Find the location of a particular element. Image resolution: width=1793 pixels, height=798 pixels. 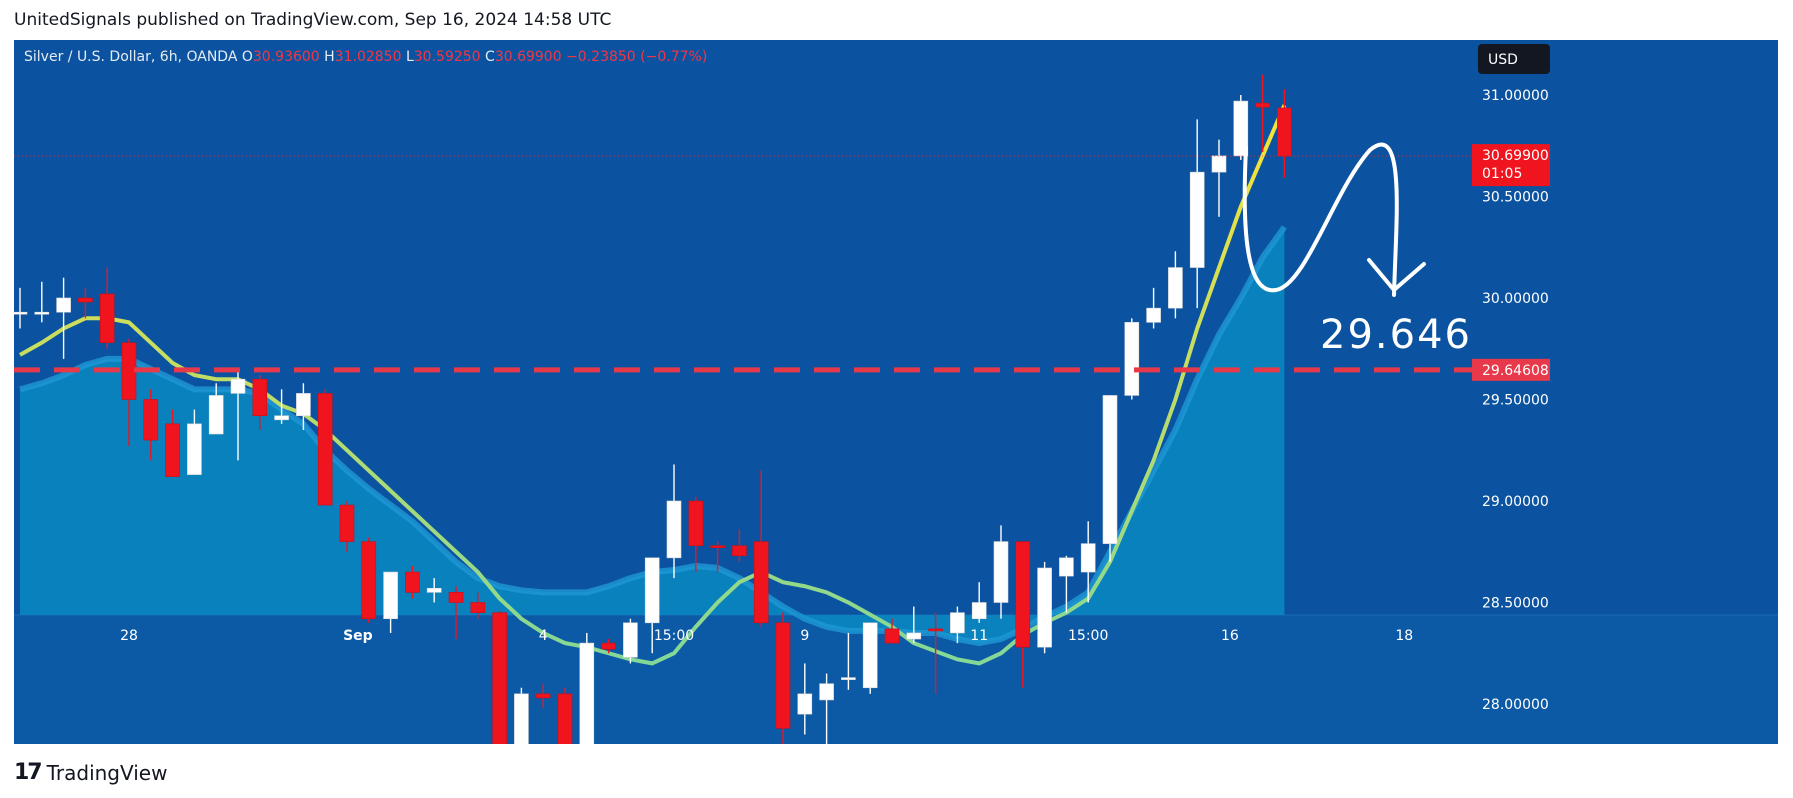

tradingview-logo: 17 TradingView is located at coordinates (90, 772).